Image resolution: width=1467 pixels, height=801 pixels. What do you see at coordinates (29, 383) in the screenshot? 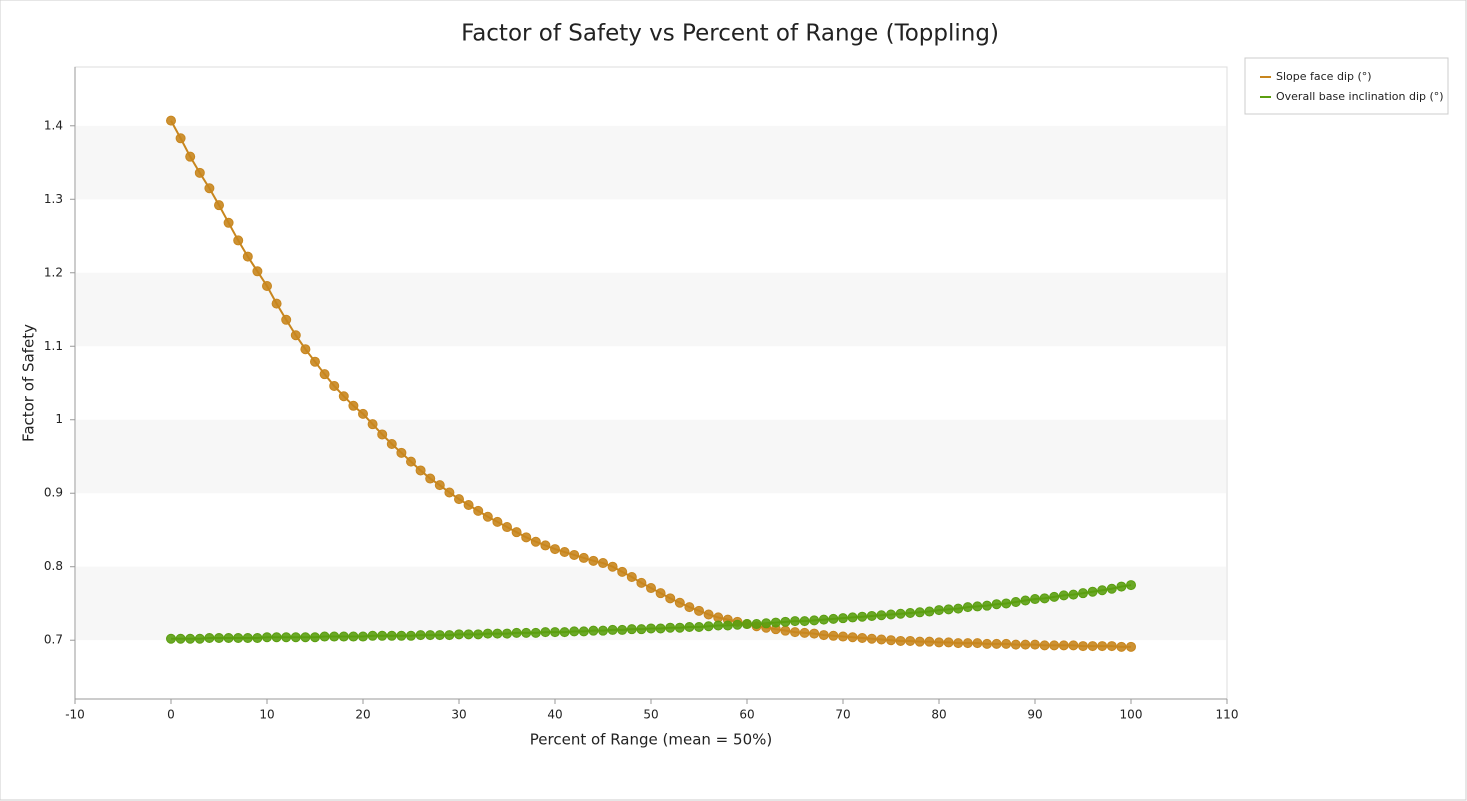
I see `y-axis-label: Factor of Safety` at bounding box center [29, 383].